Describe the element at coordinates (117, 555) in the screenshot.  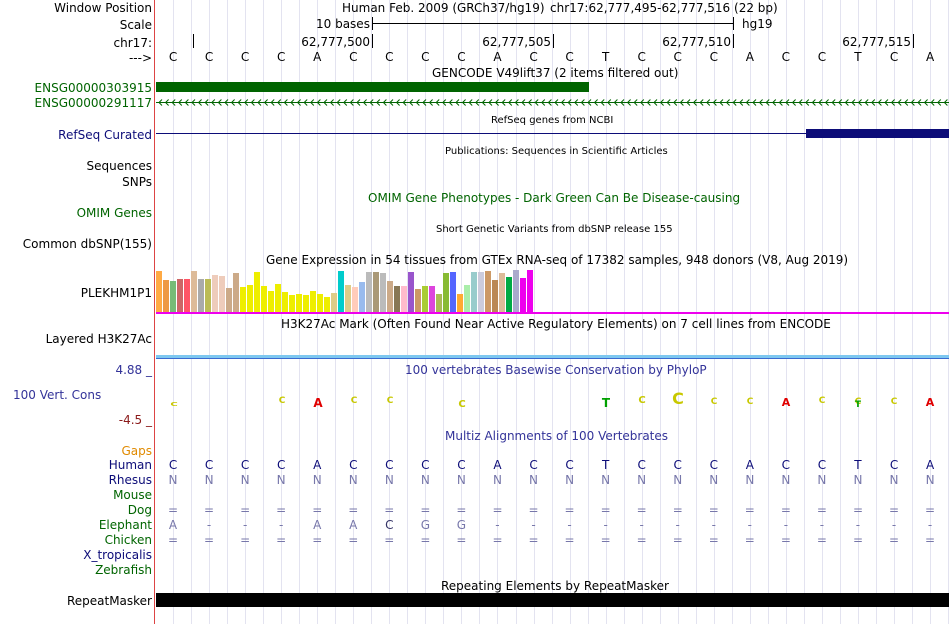
I see `species-label-x_tropicalis: X_tropicalis` at that location.